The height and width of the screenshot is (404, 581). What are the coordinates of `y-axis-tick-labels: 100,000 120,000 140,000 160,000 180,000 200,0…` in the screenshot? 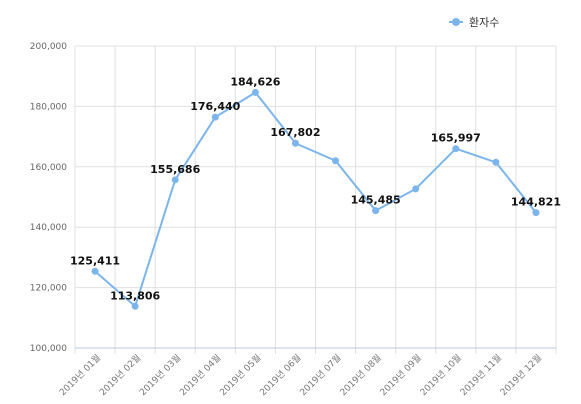 It's located at (48, 198).